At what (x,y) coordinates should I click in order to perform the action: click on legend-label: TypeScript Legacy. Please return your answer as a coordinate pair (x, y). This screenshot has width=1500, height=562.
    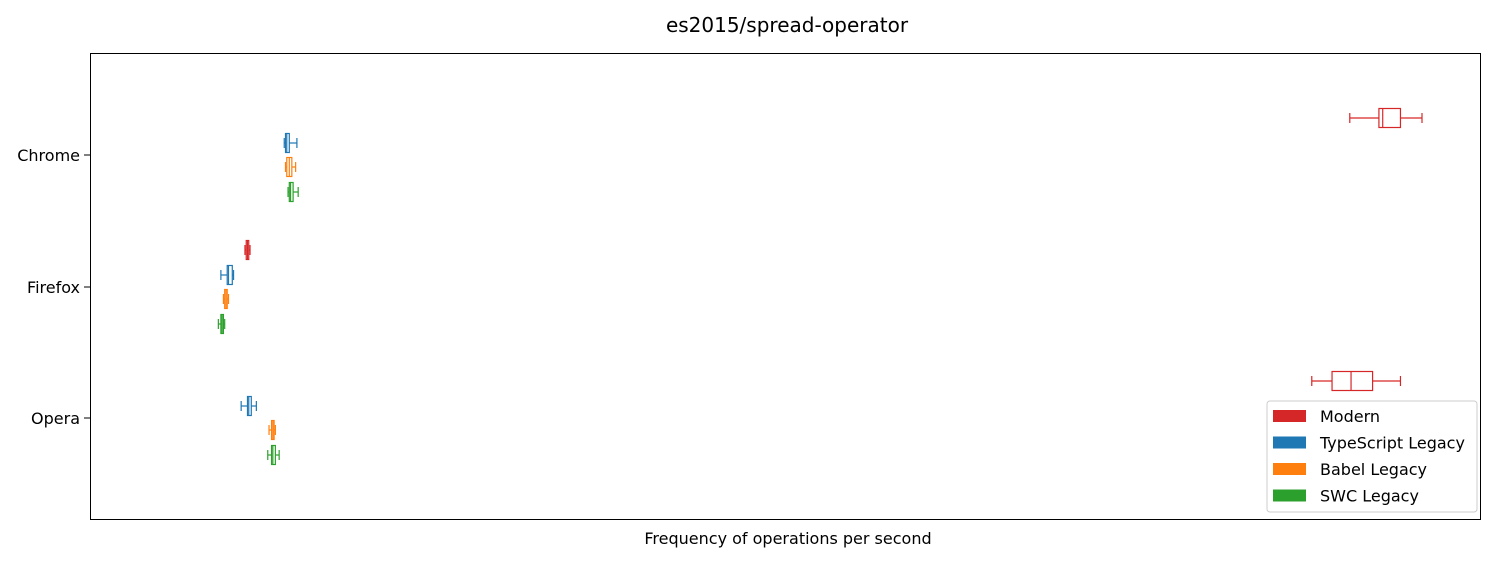
    Looking at the image, I should click on (1392, 443).